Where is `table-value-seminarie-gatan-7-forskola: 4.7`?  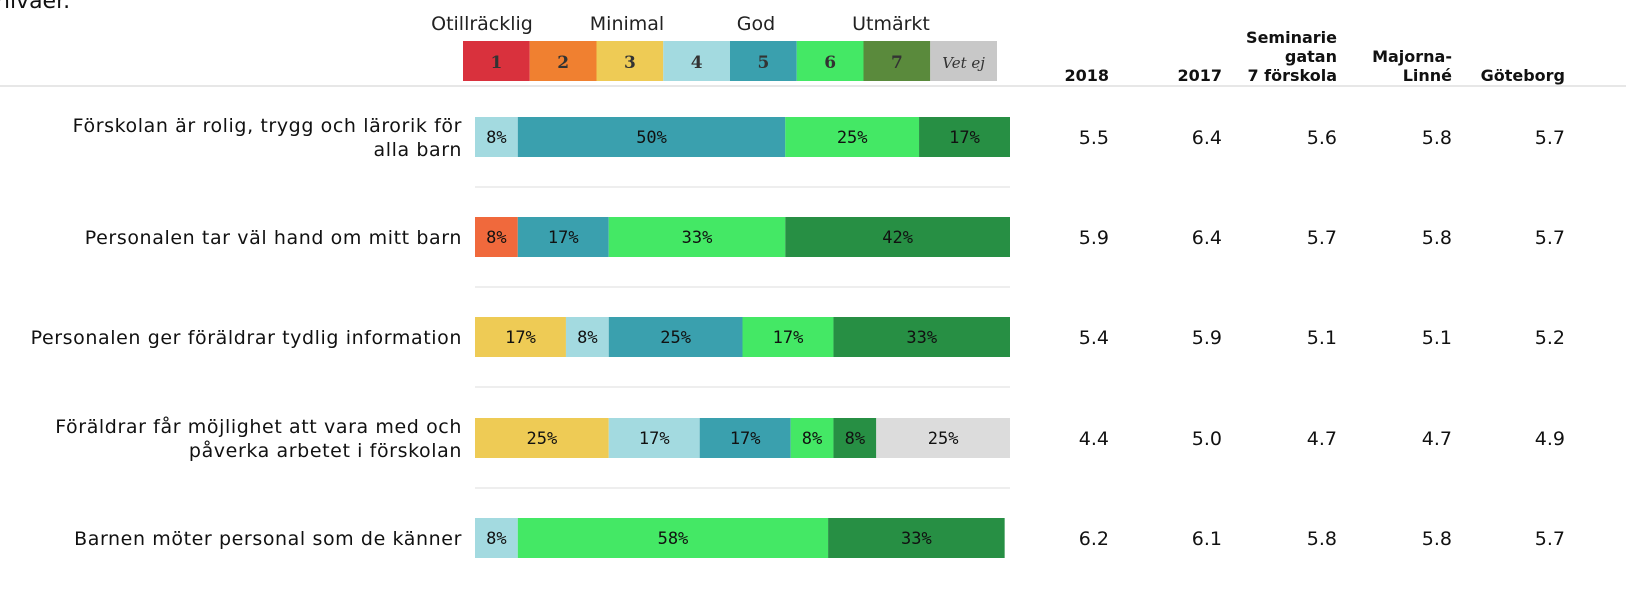
table-value-seminarie-gatan-7-forskola: 4.7 is located at coordinates (1322, 439).